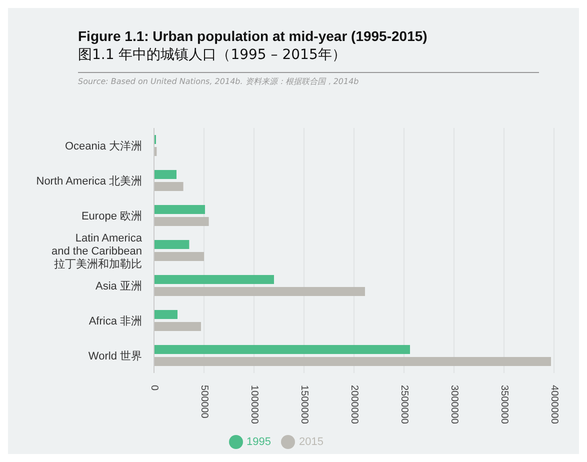  What do you see at coordinates (154, 388) in the screenshot?
I see `x-tick-label: 0` at bounding box center [154, 388].